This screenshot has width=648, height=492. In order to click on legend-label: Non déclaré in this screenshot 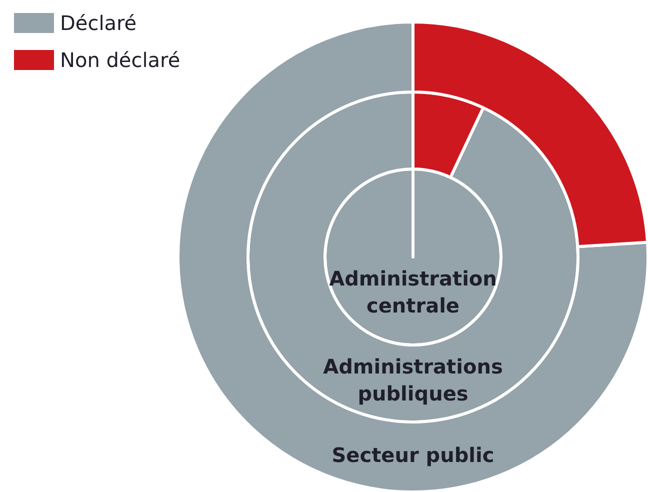, I will do `click(120, 60)`.